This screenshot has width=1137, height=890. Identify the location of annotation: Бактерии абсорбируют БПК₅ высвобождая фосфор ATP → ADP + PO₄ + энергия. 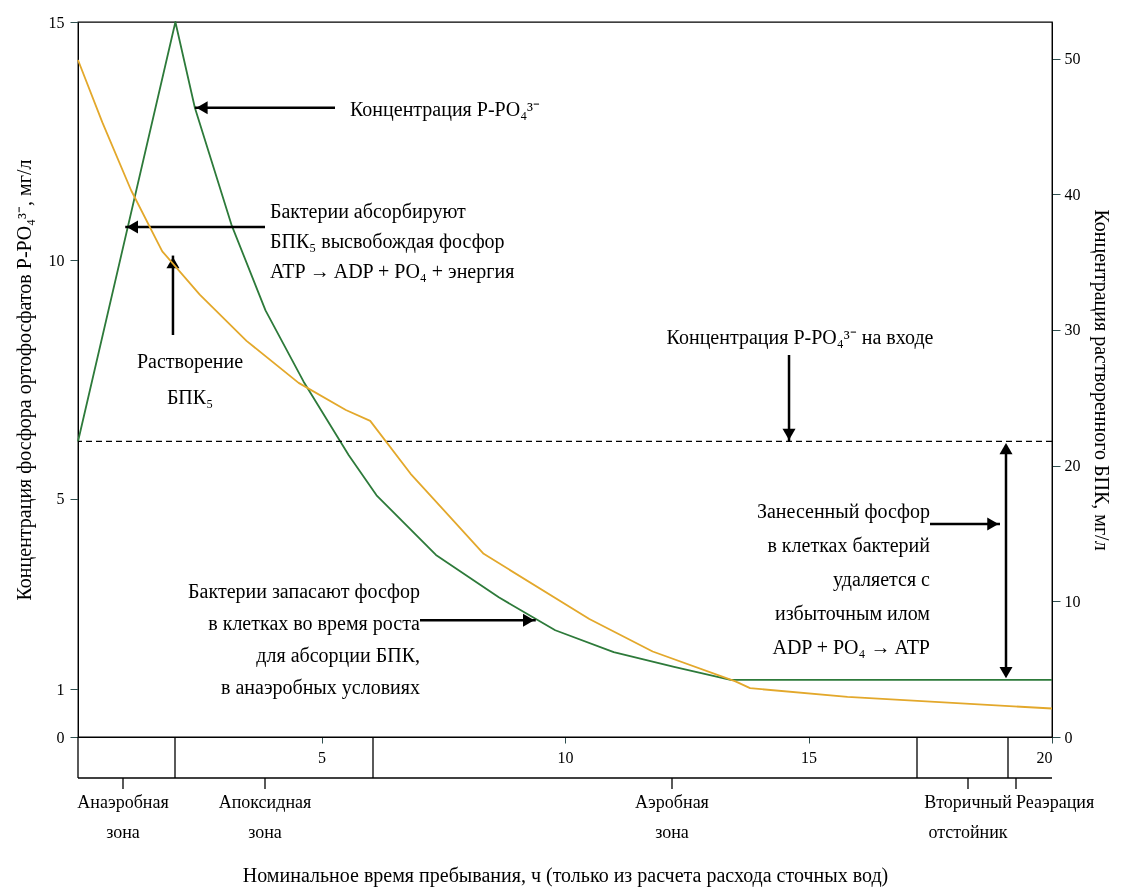
(392, 241).